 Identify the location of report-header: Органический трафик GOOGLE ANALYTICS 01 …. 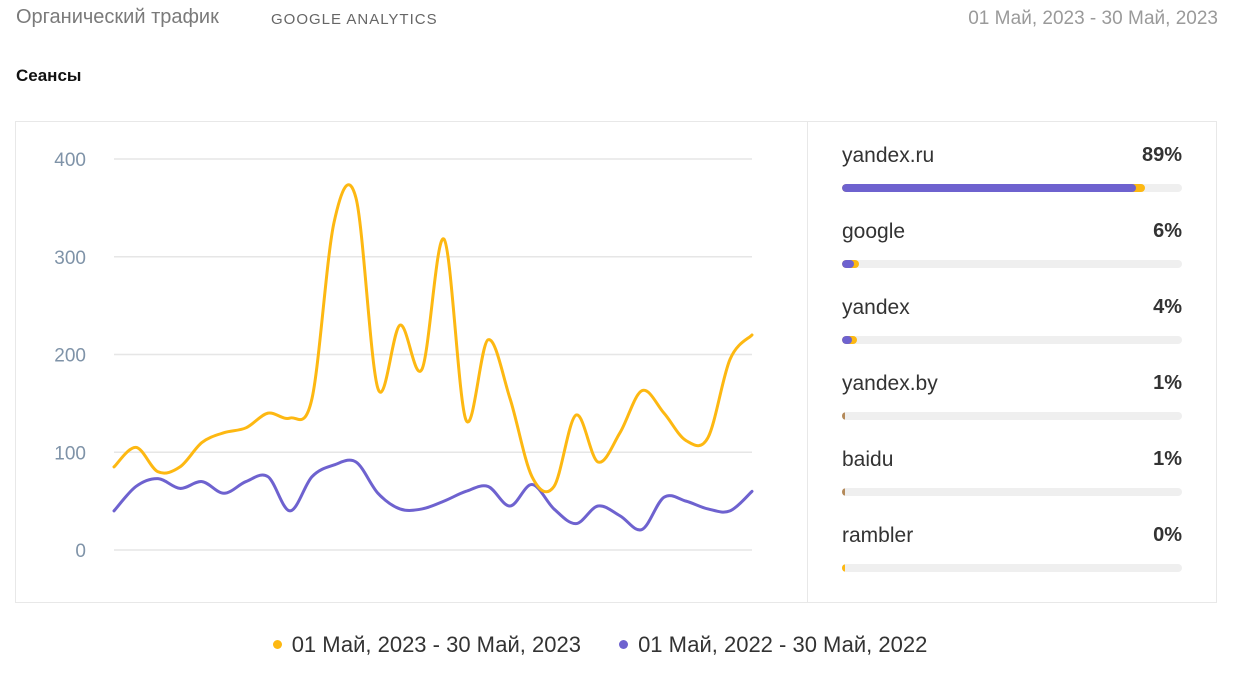
(617, 21).